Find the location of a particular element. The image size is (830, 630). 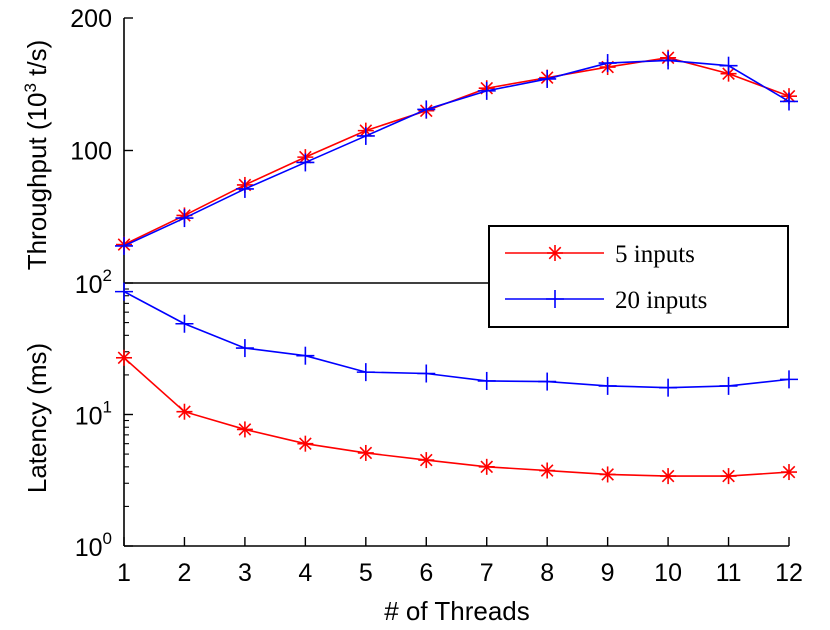

legend-marker-plus is located at coordinates (555, 299).